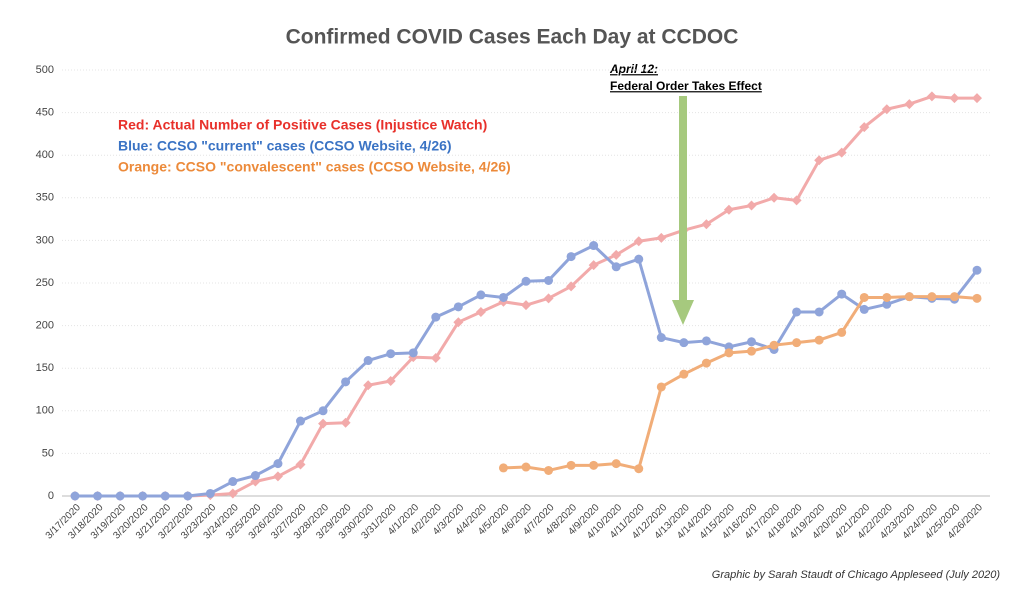 The image size is (1024, 598). I want to click on y-tick-label: 500, so click(45, 70).